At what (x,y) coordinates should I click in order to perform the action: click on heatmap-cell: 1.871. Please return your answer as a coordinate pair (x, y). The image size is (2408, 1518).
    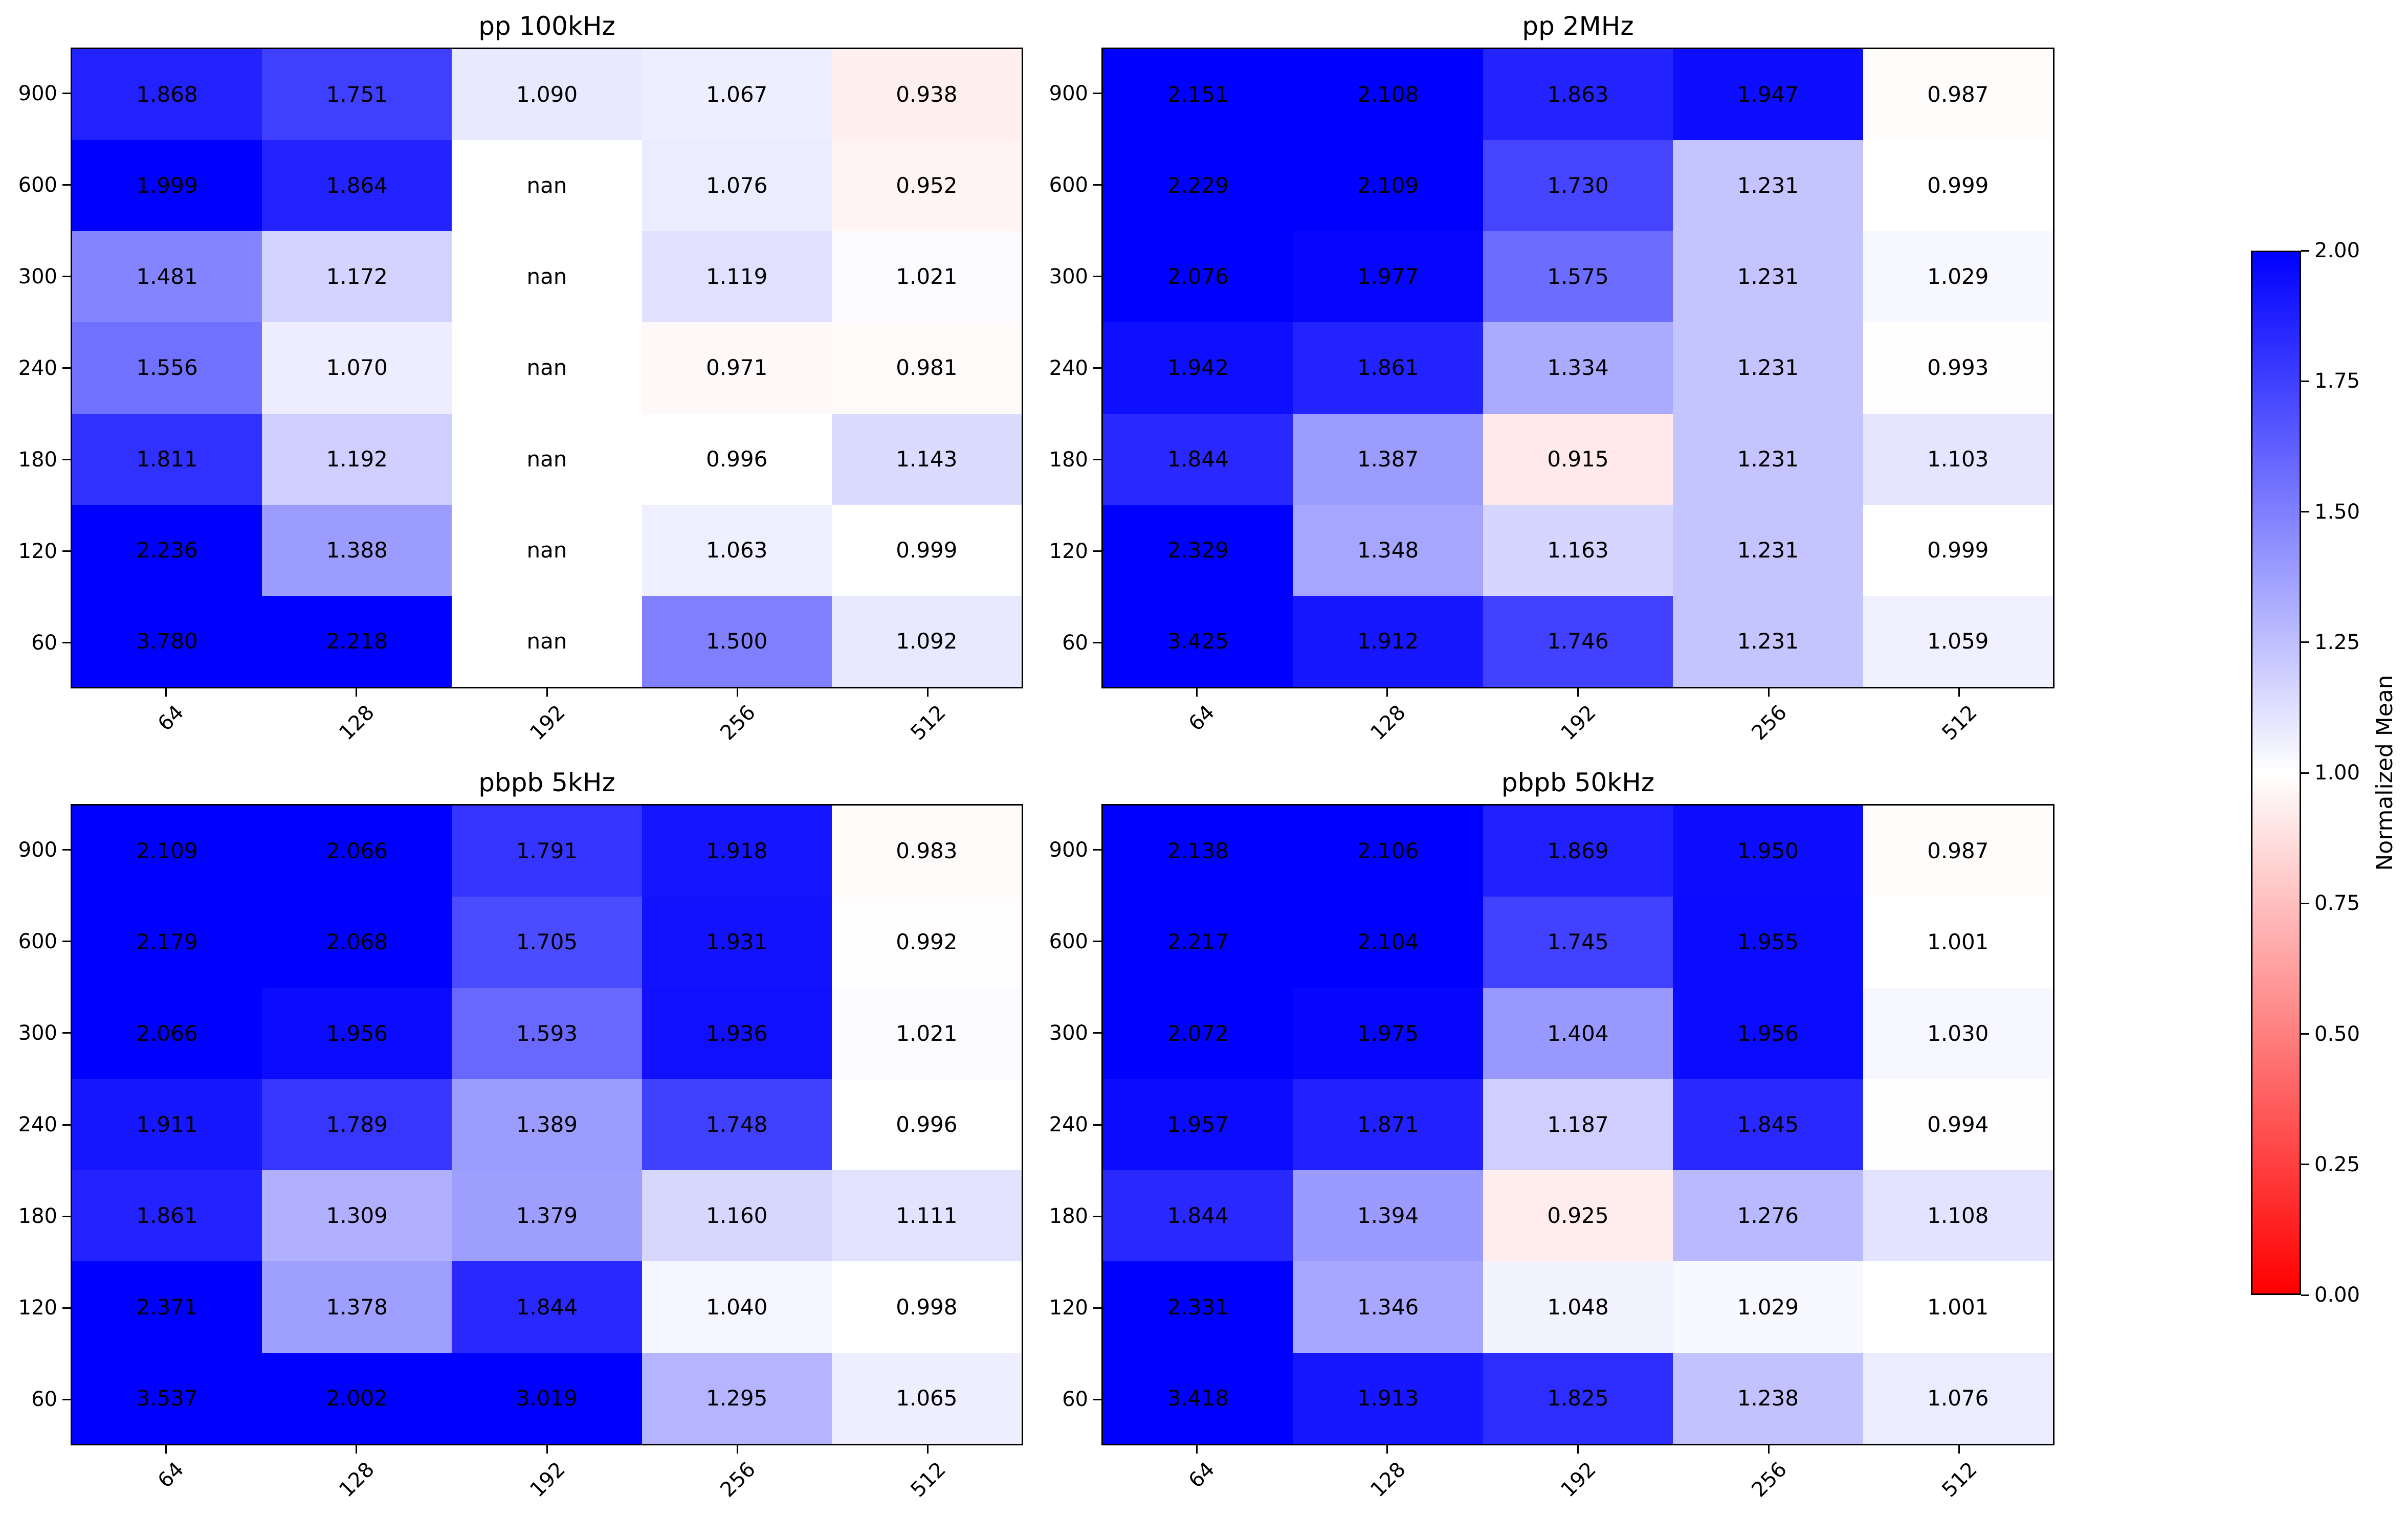
    Looking at the image, I should click on (1388, 1125).